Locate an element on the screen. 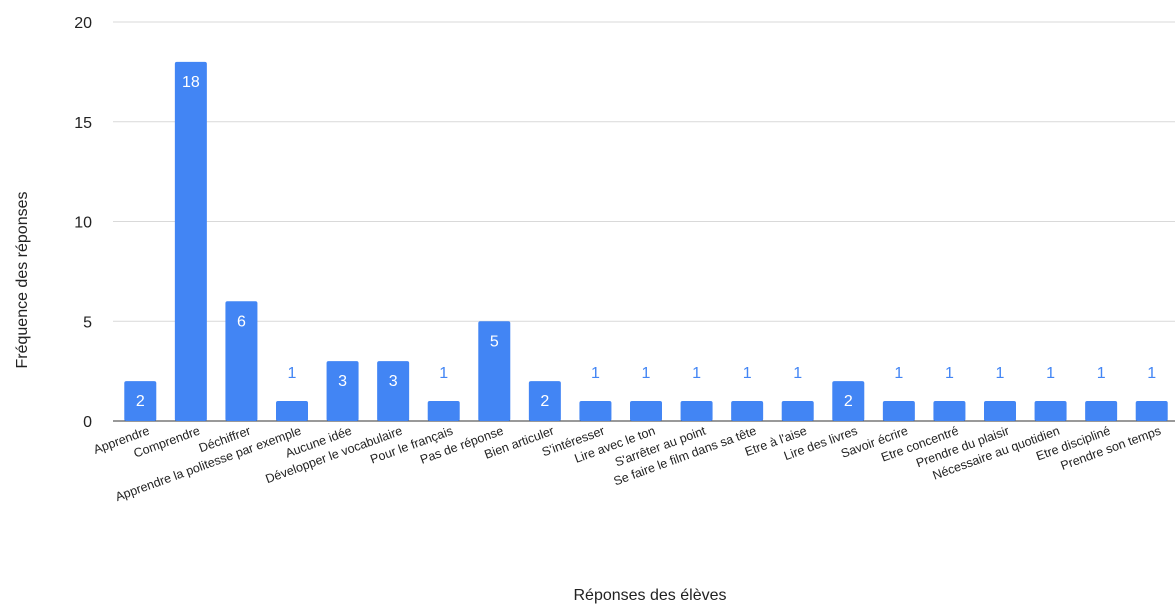 The image size is (1176, 605). x-axis-title: Réponses des élèves is located at coordinates (650, 595).